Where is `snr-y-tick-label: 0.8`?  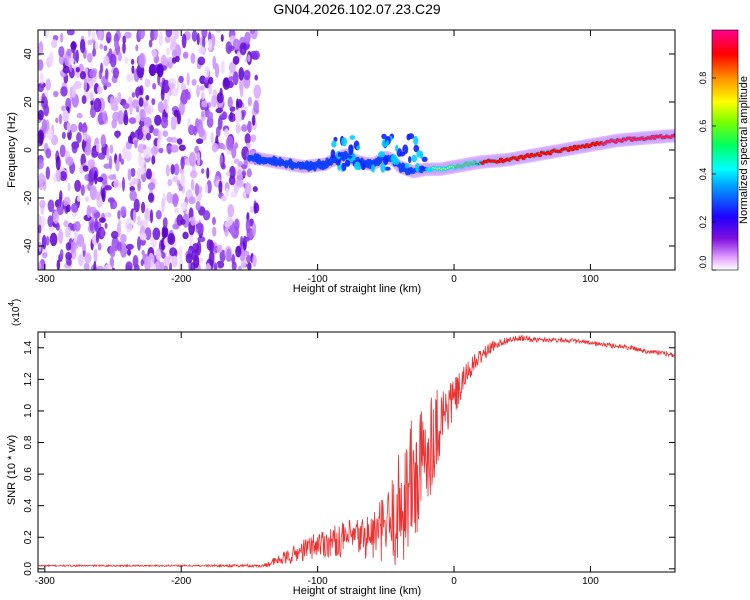 snr-y-tick-label: 0.8 is located at coordinates (28, 442).